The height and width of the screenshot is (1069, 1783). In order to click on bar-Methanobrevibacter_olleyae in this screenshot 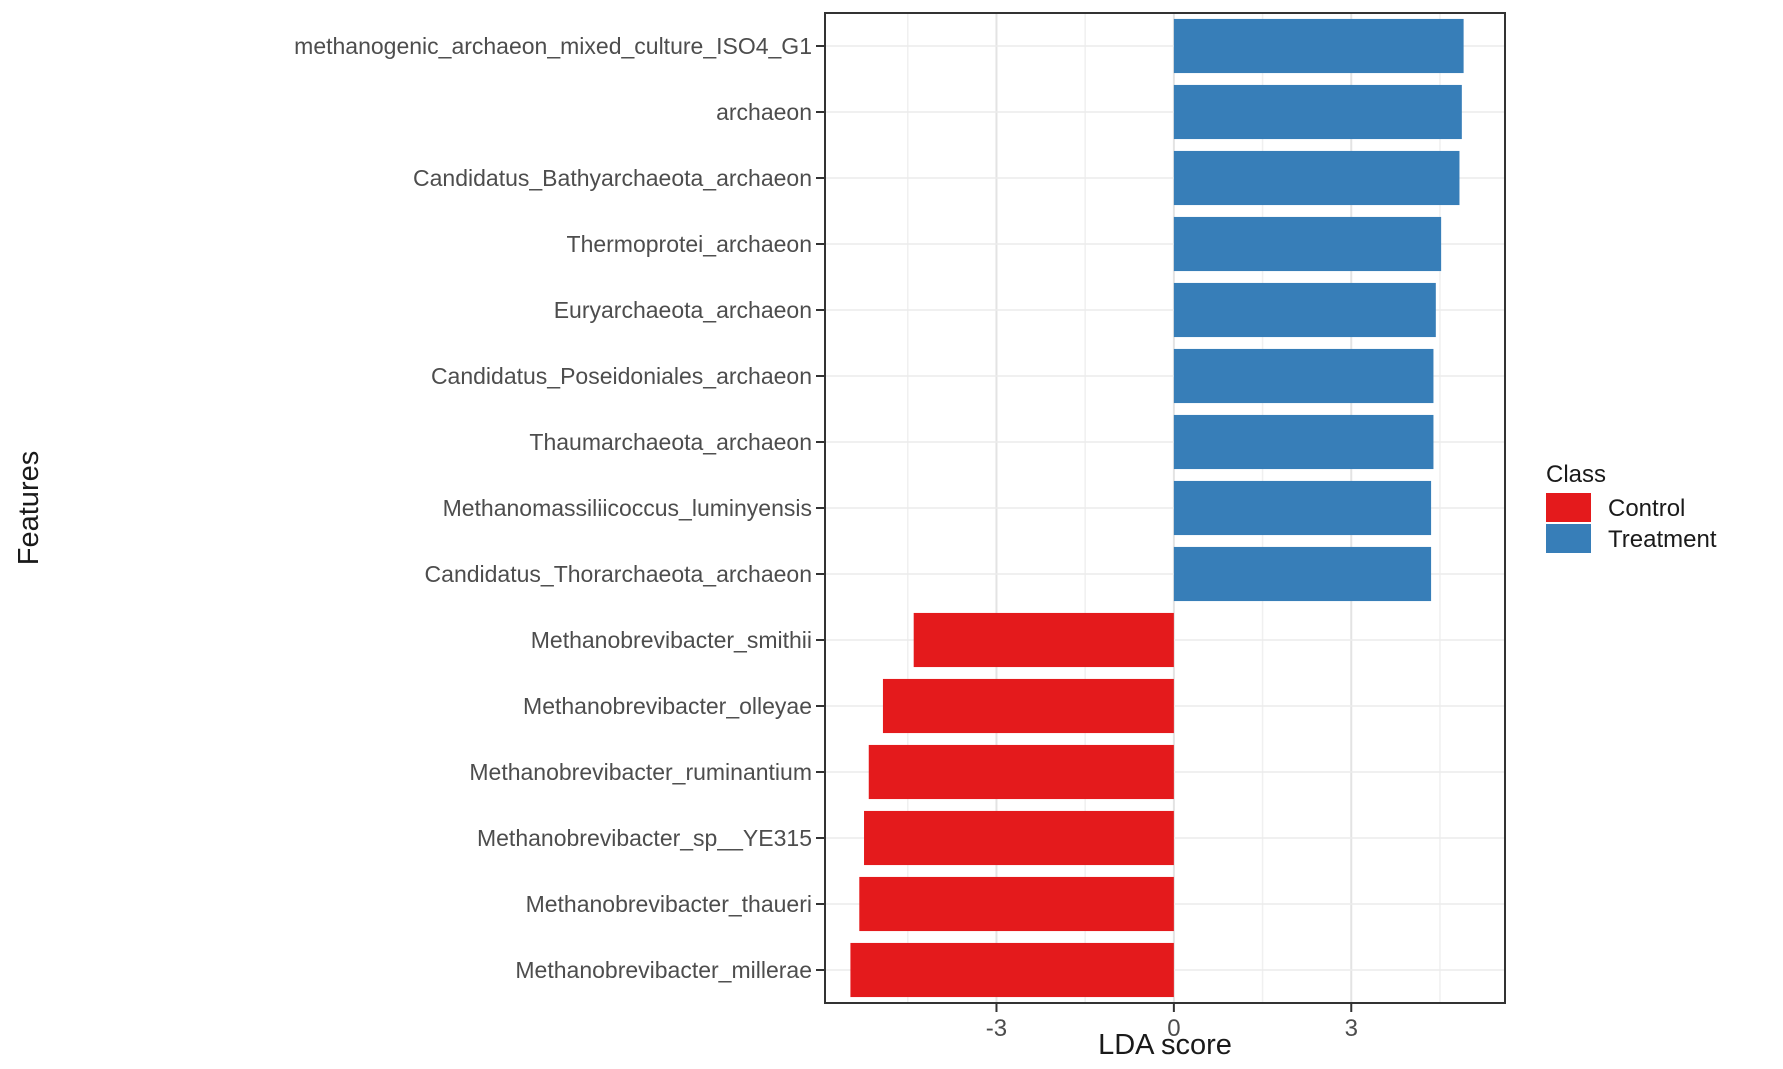, I will do `click(1028, 706)`.